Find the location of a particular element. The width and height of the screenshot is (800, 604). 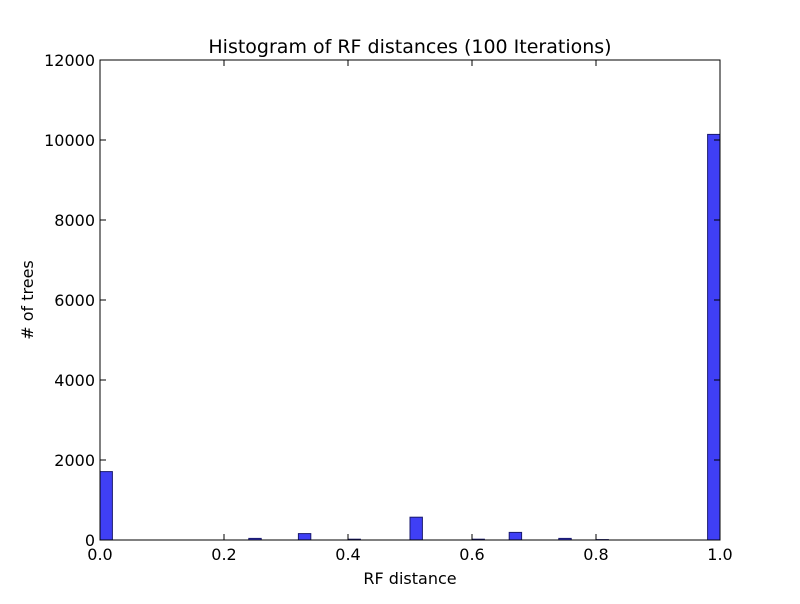

y-tick-label: 2000 is located at coordinates (74, 460).